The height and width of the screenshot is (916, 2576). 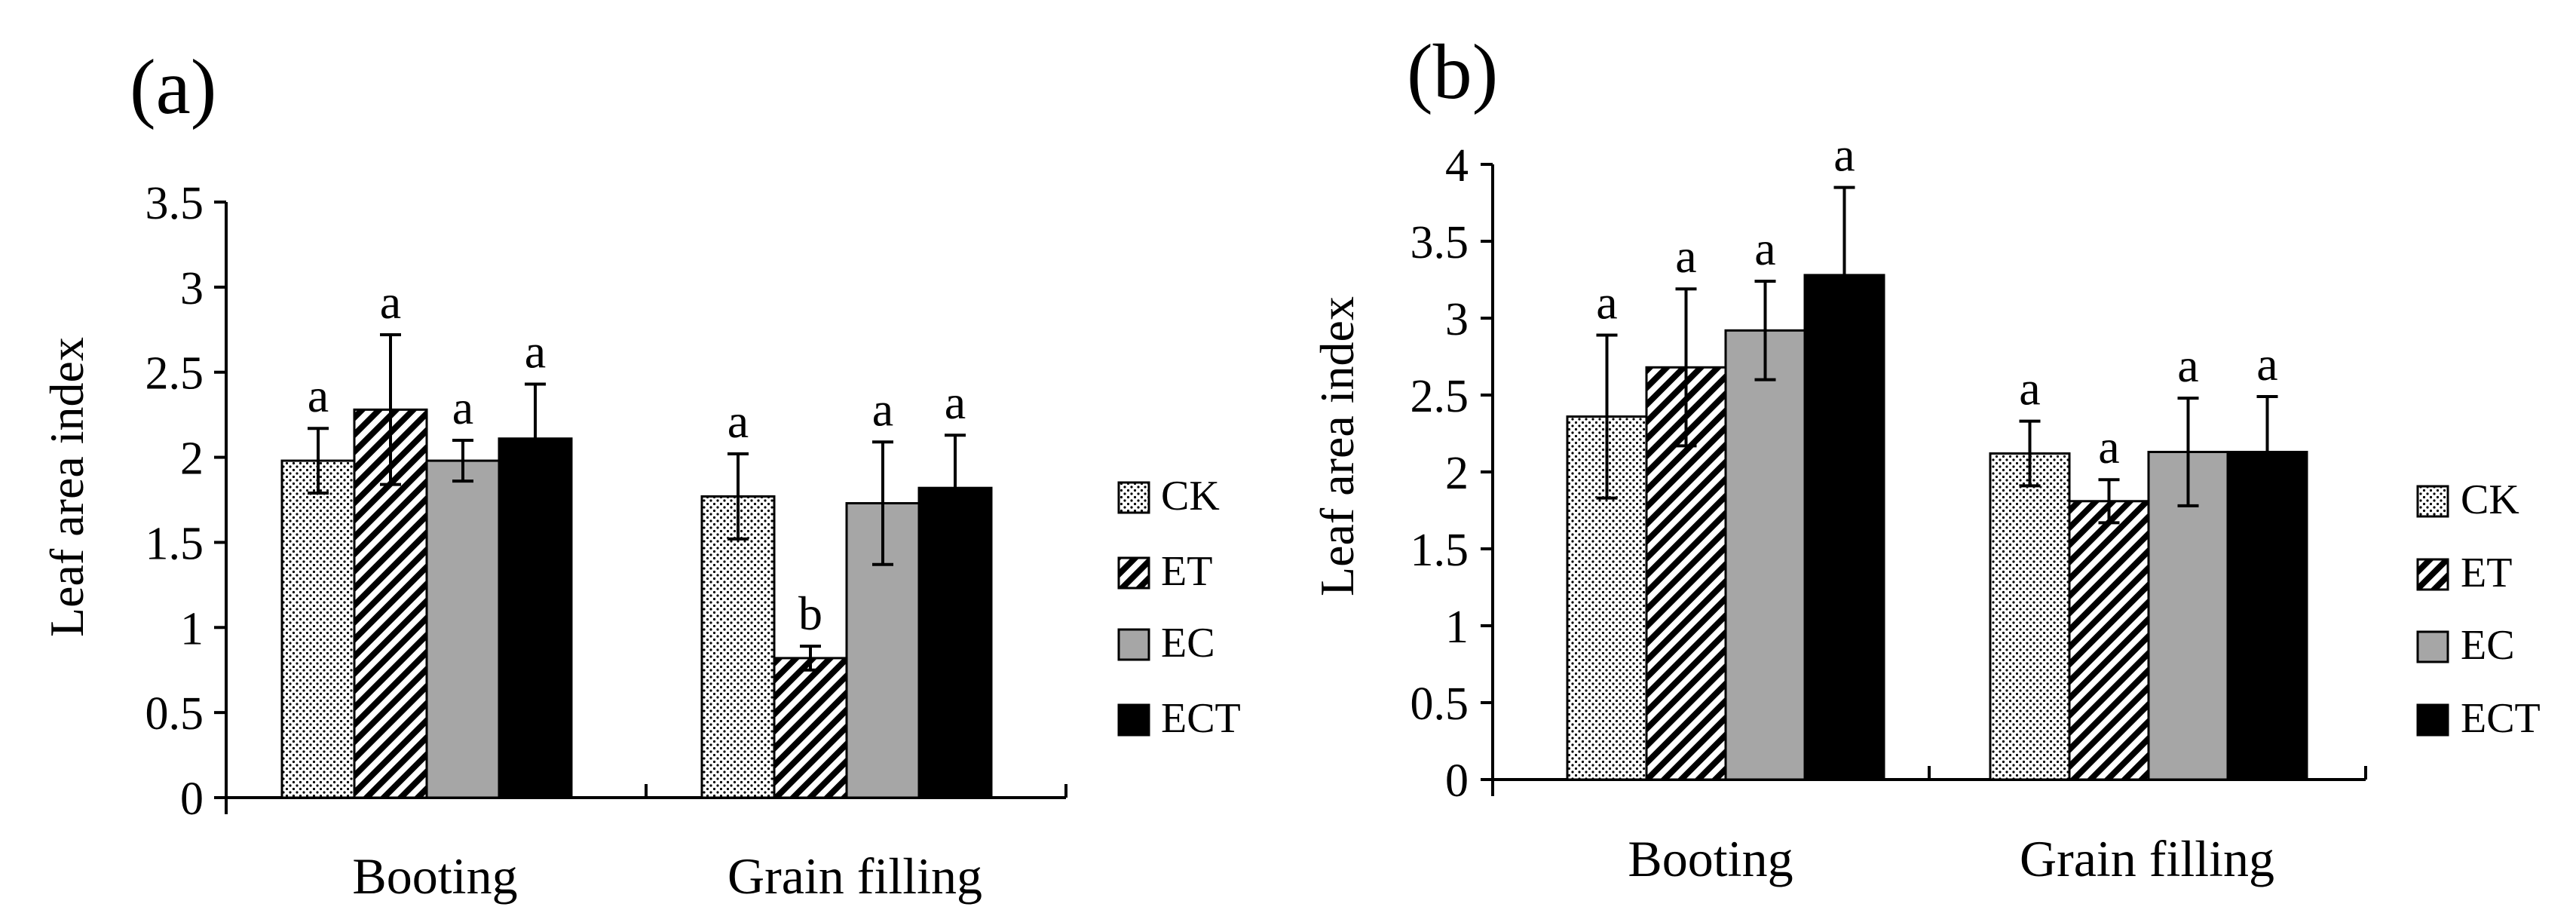 I want to click on bar-ec-grain-filling, so click(x=882, y=650).